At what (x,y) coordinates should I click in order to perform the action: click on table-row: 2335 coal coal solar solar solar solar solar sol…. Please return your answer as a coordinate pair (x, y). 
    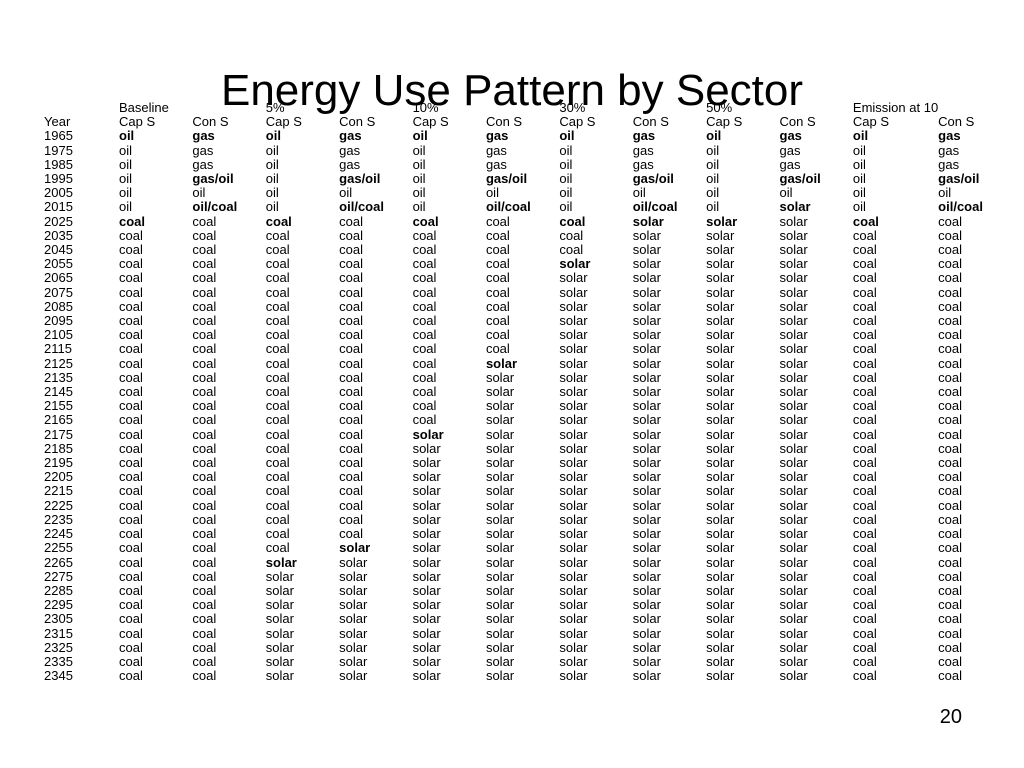
    Looking at the image, I should click on (528, 662).